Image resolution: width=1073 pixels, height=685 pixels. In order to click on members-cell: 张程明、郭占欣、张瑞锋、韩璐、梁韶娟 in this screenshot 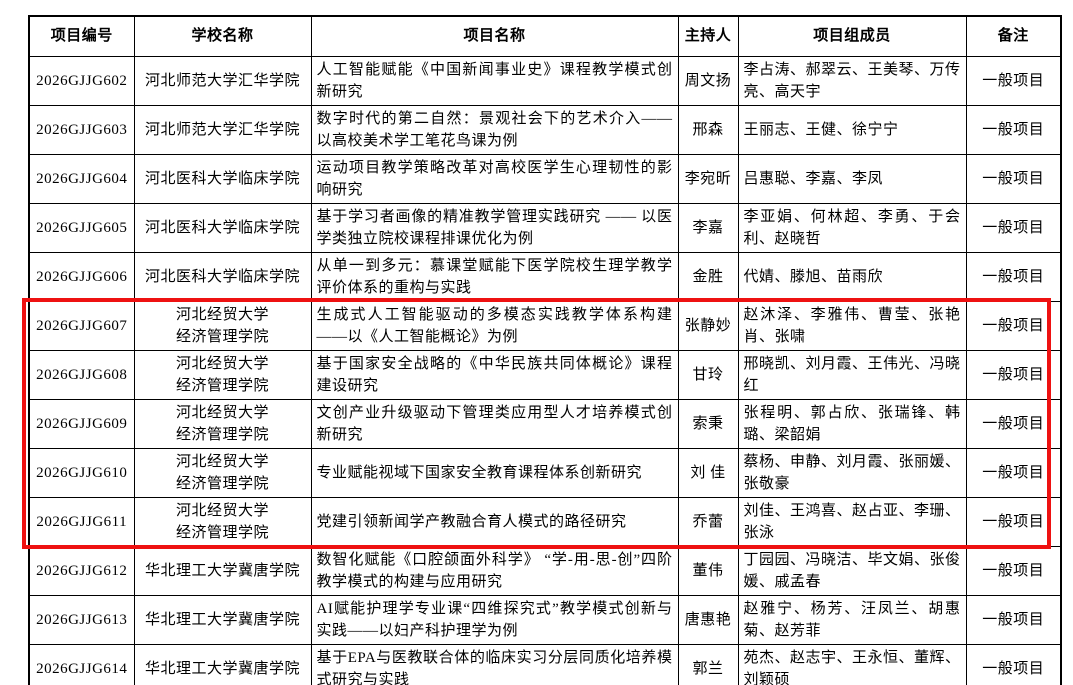, I will do `click(852, 423)`.